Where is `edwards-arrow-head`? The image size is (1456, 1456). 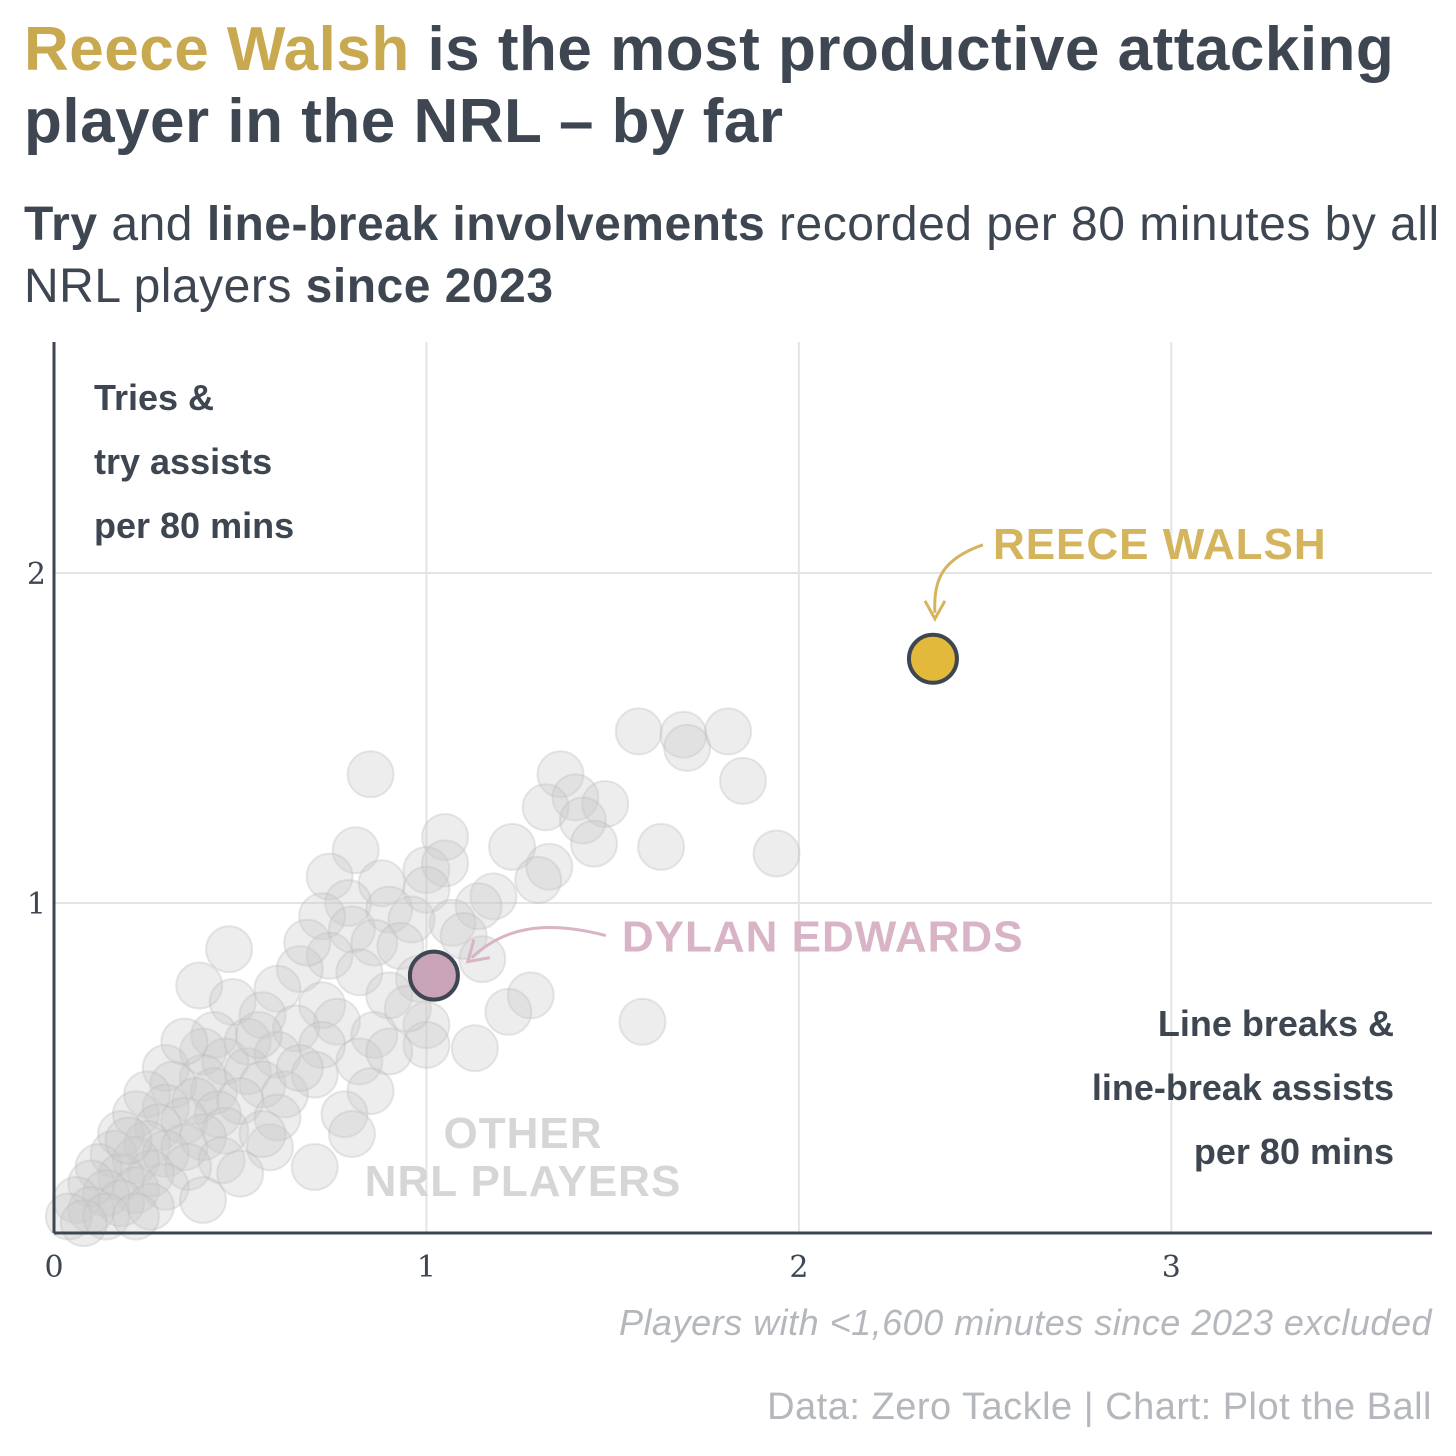
edwards-arrow-head is located at coordinates (478, 951).